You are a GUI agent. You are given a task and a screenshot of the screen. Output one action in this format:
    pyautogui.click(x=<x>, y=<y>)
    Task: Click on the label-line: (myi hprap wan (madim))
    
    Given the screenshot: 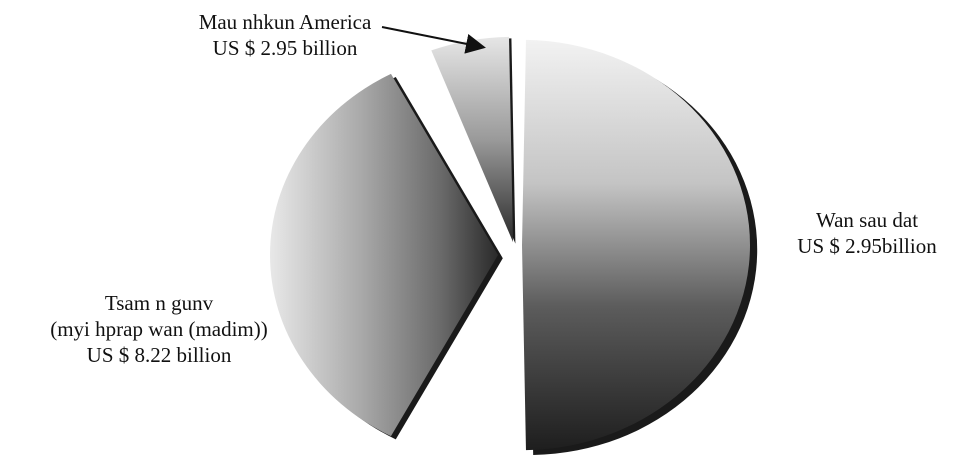 What is the action you would take?
    pyautogui.click(x=159, y=329)
    